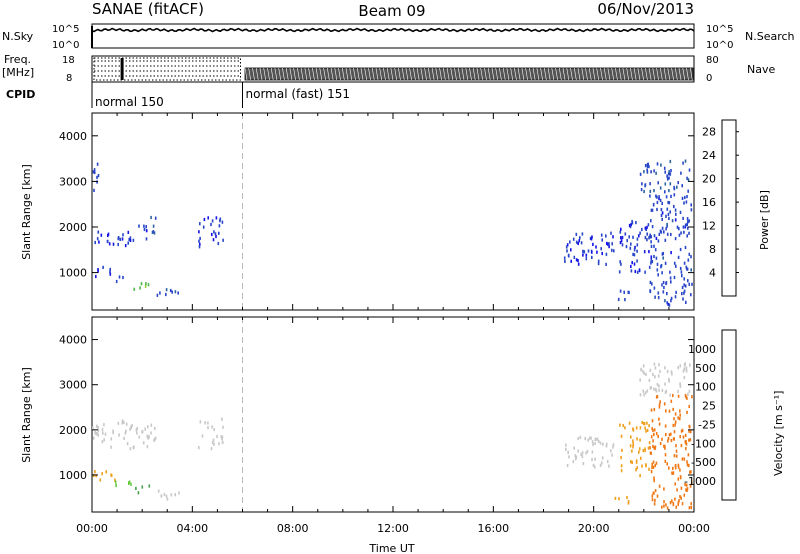  Describe the element at coordinates (770, 36) in the screenshot. I see `nsearch-label: N.Search` at that location.